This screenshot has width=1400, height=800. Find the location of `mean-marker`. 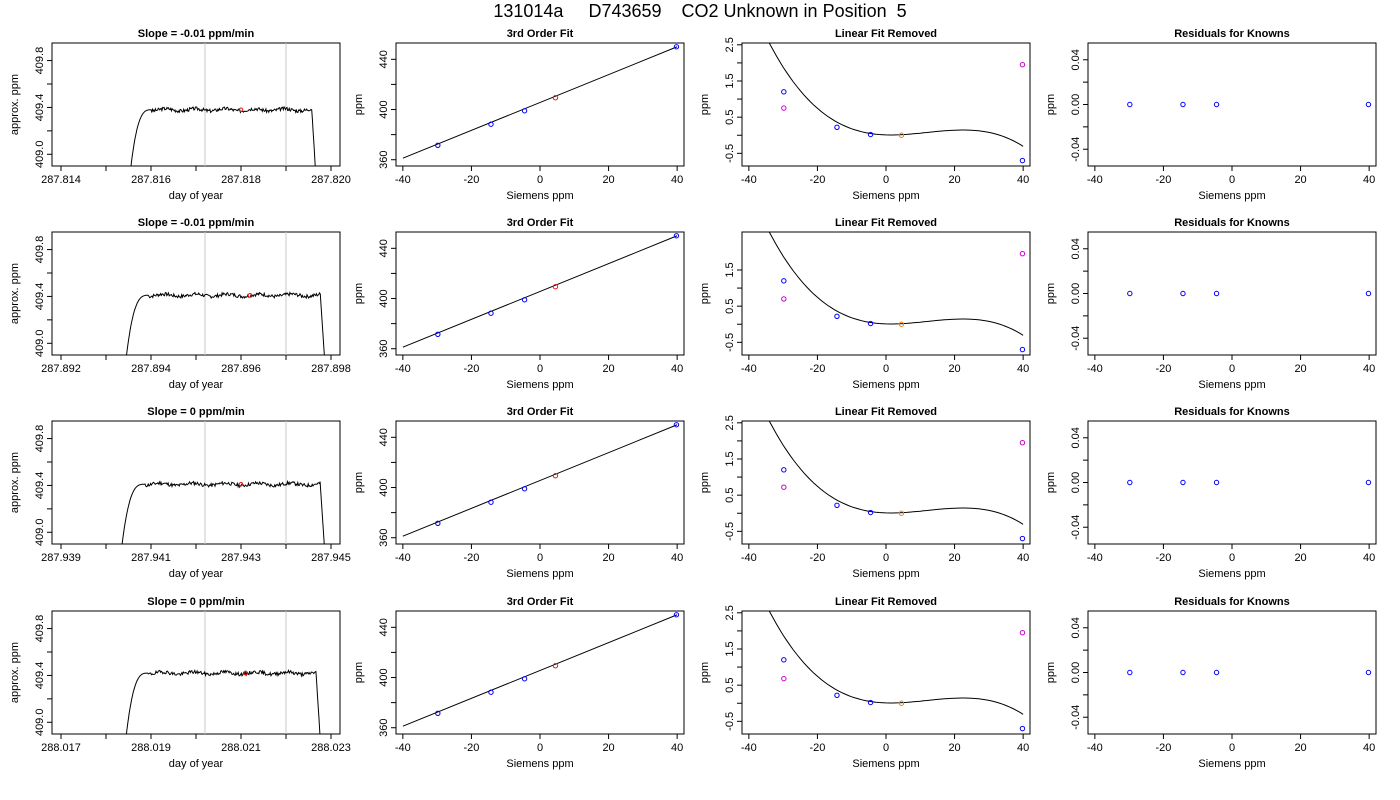

mean-marker is located at coordinates (241, 484).